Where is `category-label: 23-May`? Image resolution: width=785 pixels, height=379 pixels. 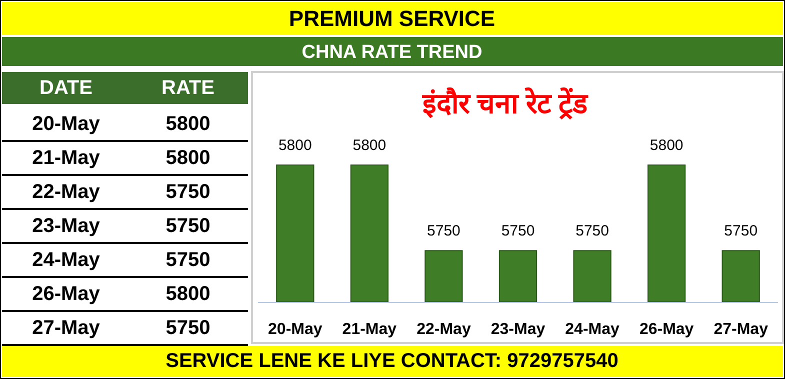 category-label: 23-May is located at coordinates (66, 226).